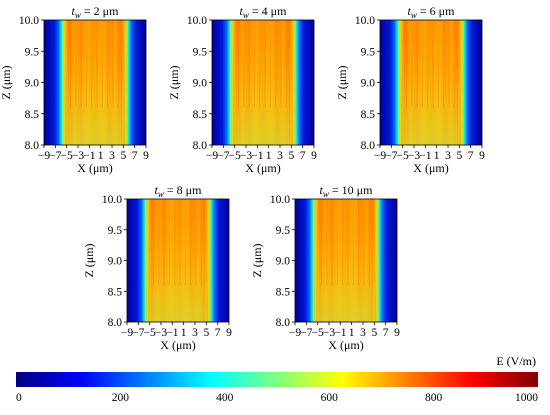  What do you see at coordinates (436, 11) in the screenshot?
I see `title-value: = 6 μm` at bounding box center [436, 11].